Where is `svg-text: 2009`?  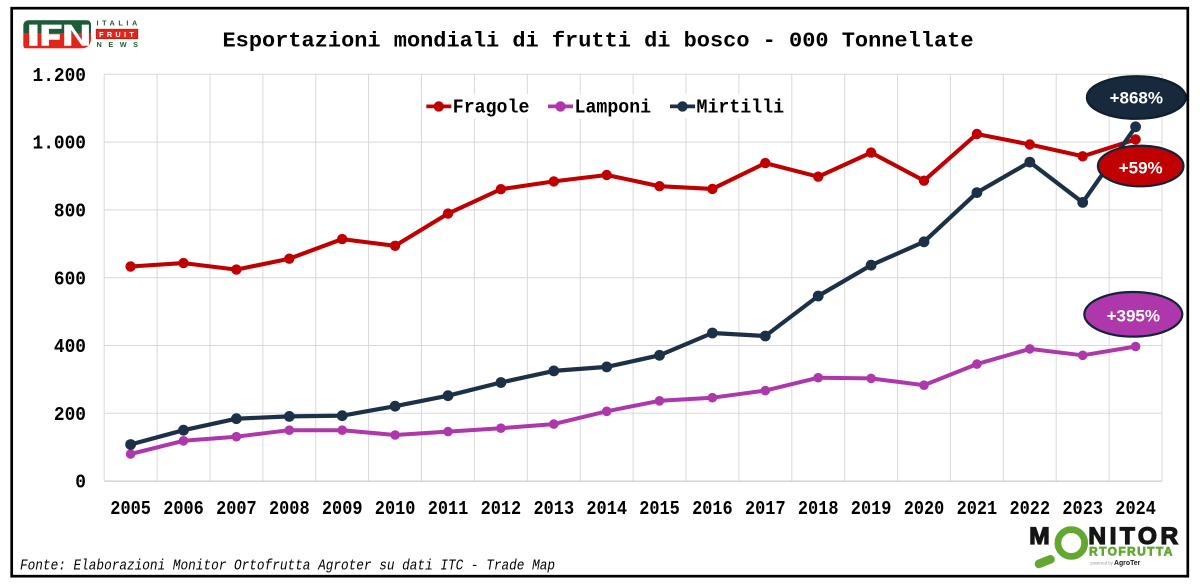 svg-text: 2009 is located at coordinates (342, 509).